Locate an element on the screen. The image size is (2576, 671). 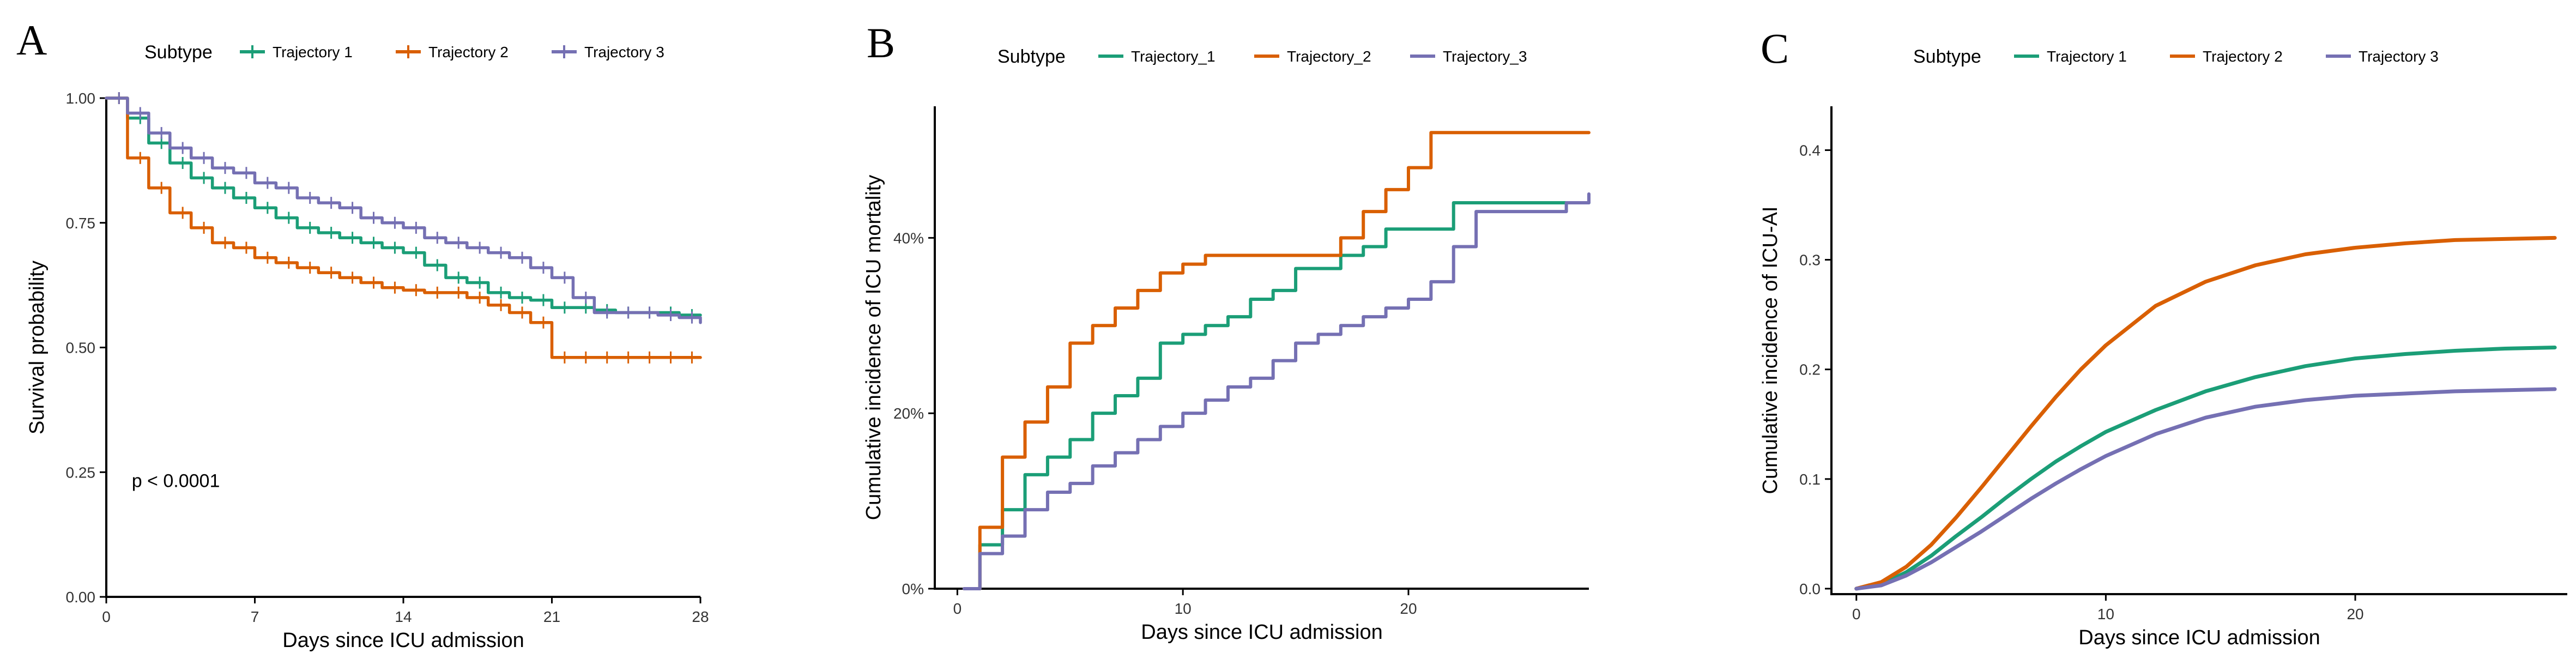
legend-label: Trajectory_3 is located at coordinates (1485, 56).